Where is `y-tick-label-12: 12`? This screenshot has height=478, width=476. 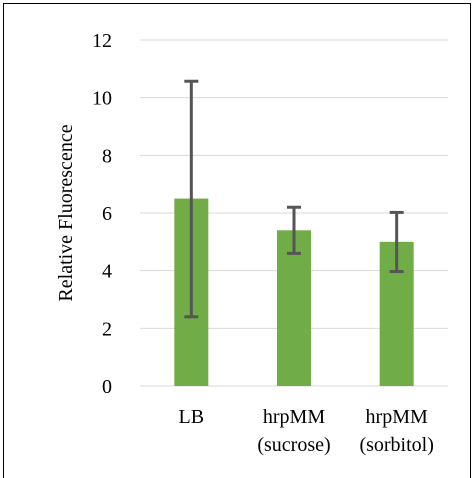
y-tick-label-12: 12 is located at coordinates (102, 41).